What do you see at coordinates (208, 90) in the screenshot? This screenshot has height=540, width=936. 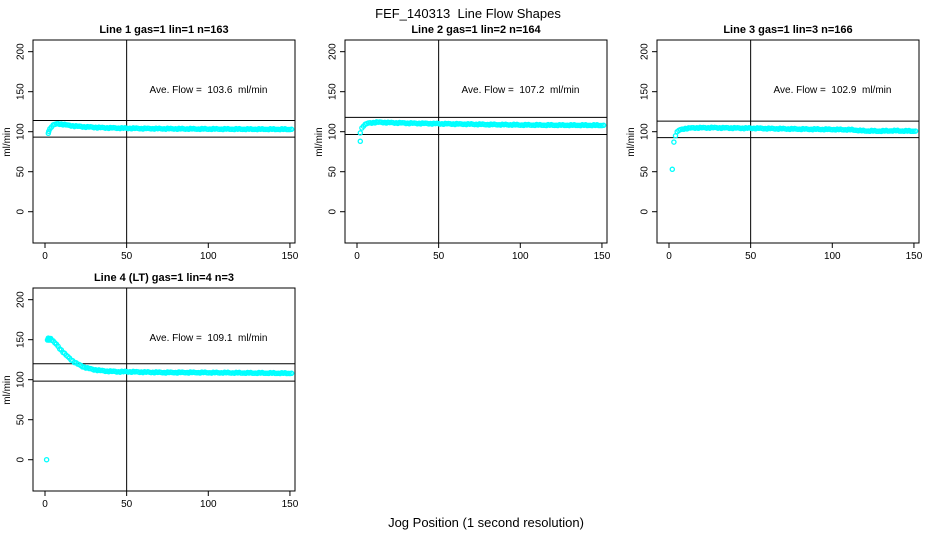 I see `ave-flow-label: Ave. Flow = 103.6 ml/min` at bounding box center [208, 90].